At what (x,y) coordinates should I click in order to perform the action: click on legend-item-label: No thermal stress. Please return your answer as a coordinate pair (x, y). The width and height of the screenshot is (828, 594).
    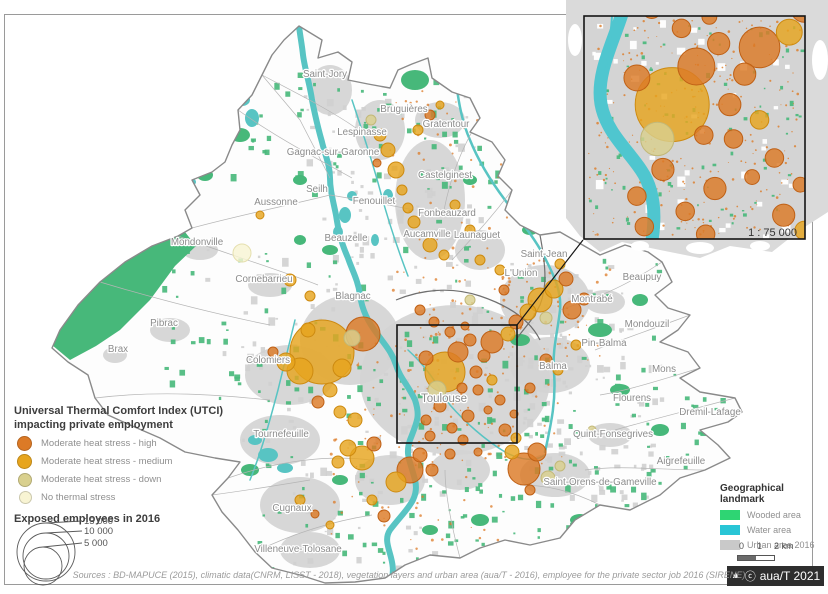
    Looking at the image, I should click on (78, 497).